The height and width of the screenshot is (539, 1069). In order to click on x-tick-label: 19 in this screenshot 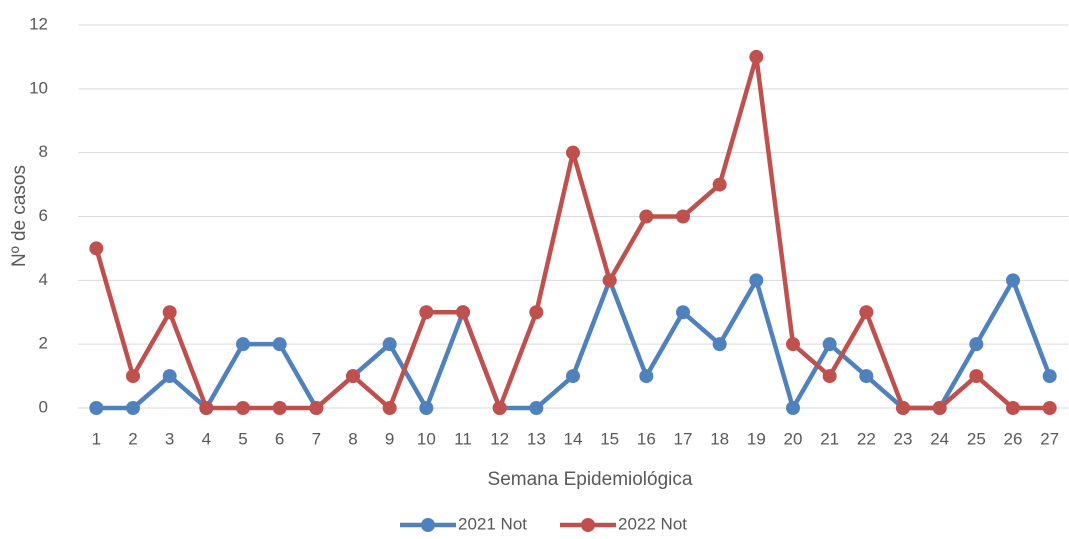, I will do `click(756, 438)`.